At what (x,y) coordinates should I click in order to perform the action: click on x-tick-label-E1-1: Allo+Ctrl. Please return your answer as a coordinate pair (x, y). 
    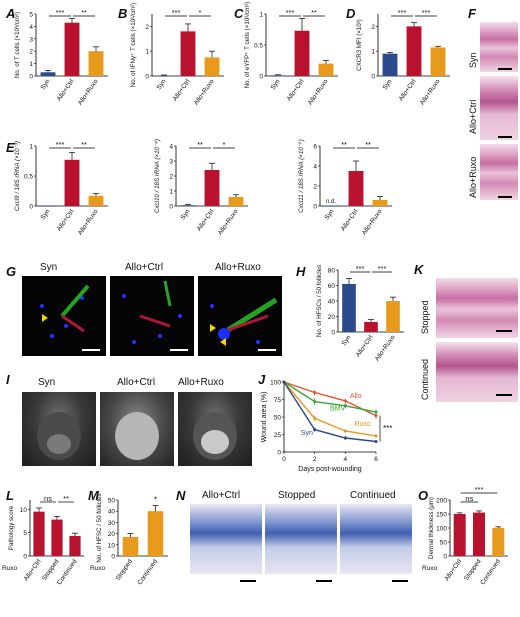
    Looking at the image, I should click on (66, 220).